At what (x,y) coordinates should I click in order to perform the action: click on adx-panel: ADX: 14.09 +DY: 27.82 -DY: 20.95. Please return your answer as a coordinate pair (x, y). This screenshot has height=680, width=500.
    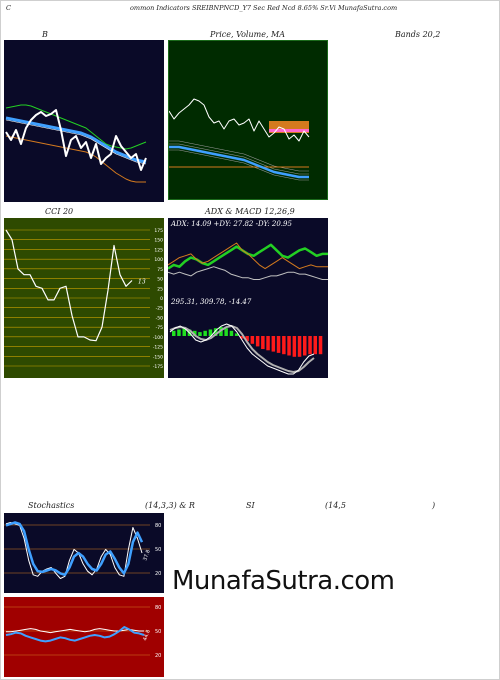
    Looking at the image, I should click on (248, 257).